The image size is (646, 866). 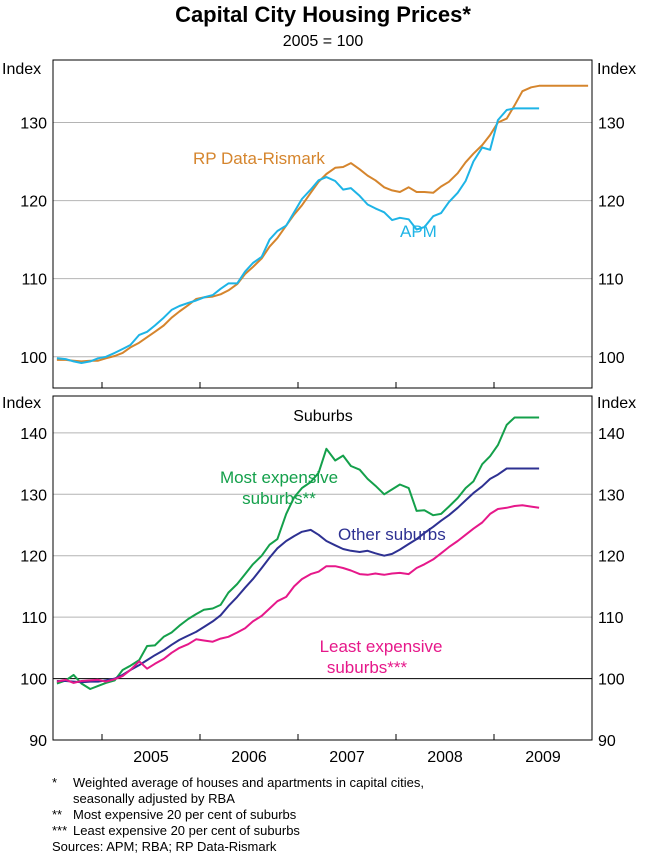 What do you see at coordinates (611, 495) in the screenshot?
I see `bottom-ytick-right-130: 130` at bounding box center [611, 495].